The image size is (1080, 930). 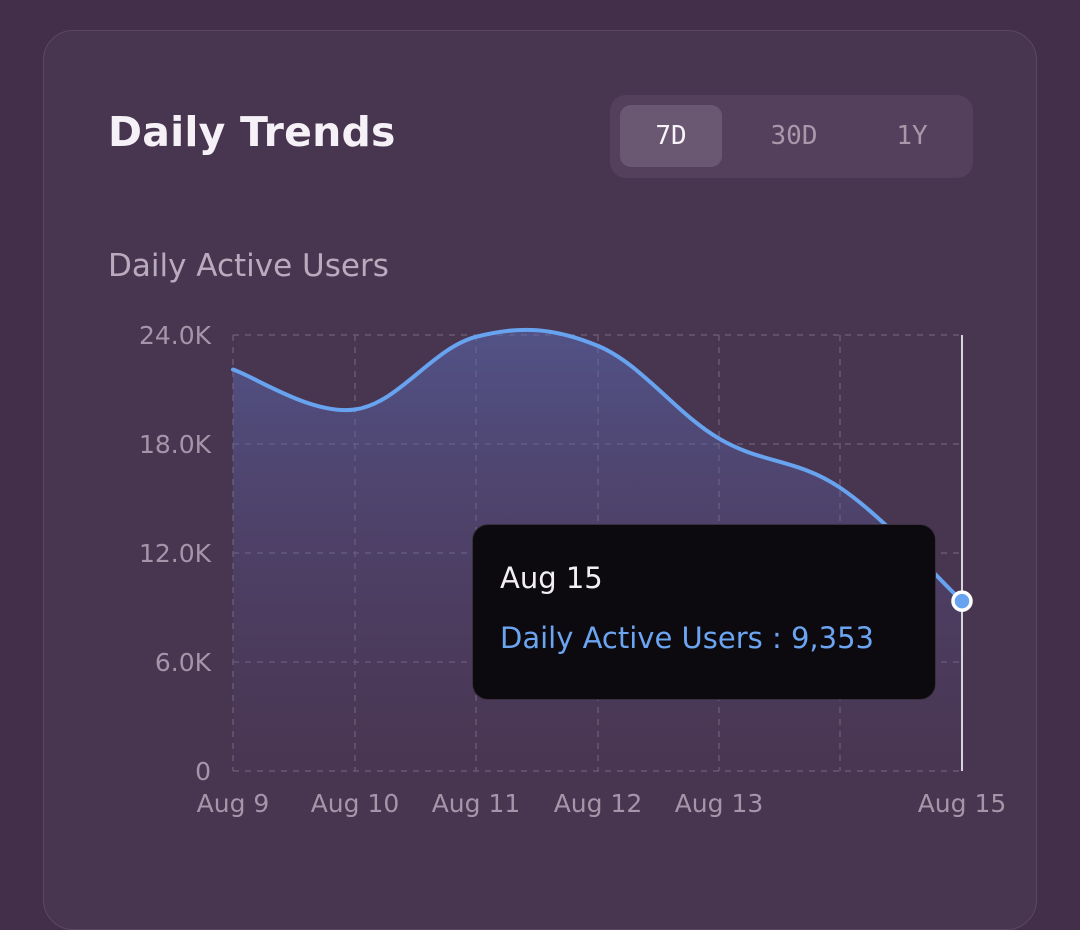 I want to click on range-7d-button: 7D, so click(x=671, y=136).